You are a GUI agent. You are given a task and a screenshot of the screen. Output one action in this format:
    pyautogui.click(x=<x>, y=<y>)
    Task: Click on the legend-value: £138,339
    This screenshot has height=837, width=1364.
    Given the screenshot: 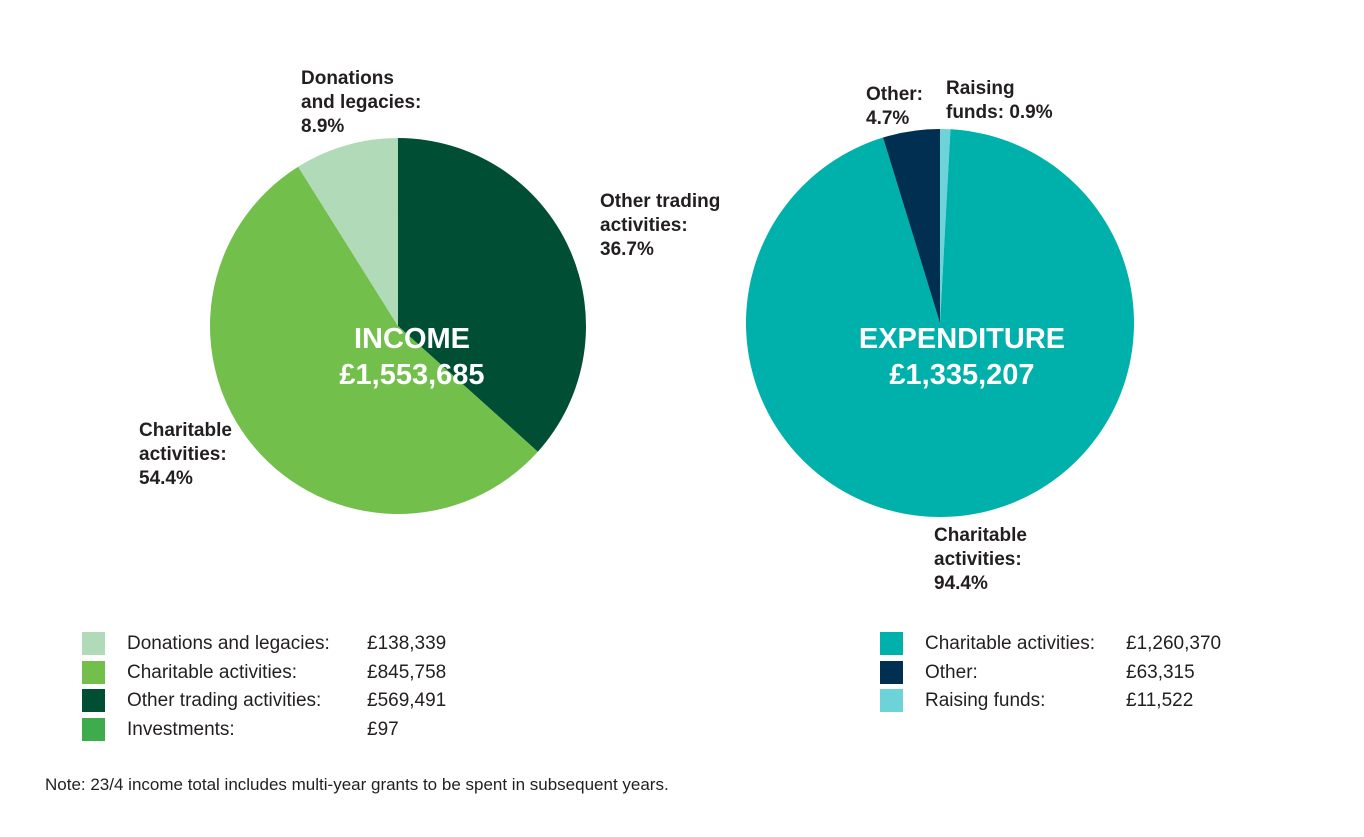 What is the action you would take?
    pyautogui.click(x=407, y=644)
    